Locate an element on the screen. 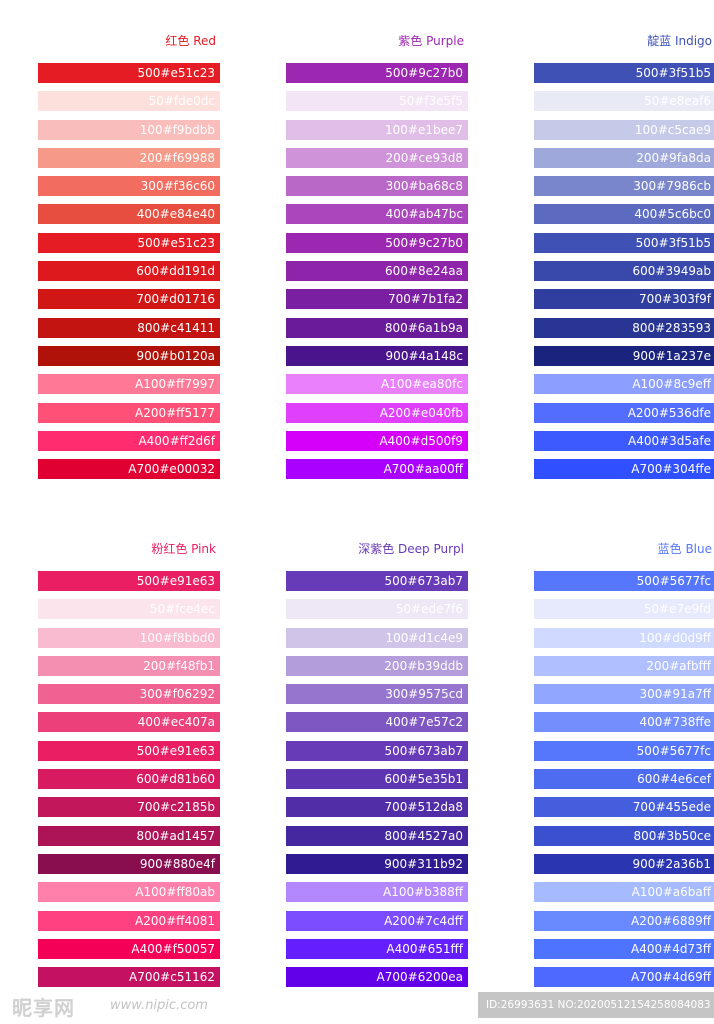  color-swatch: 700#c2185b is located at coordinates (129, 807).